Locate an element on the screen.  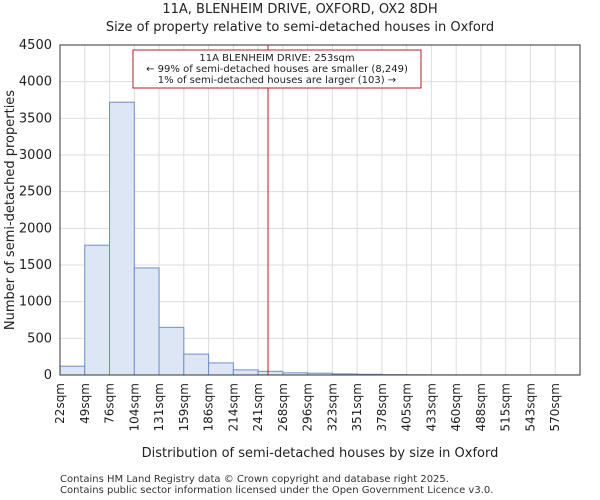
x-tick-label: 351sqm is located at coordinates (357, 407).